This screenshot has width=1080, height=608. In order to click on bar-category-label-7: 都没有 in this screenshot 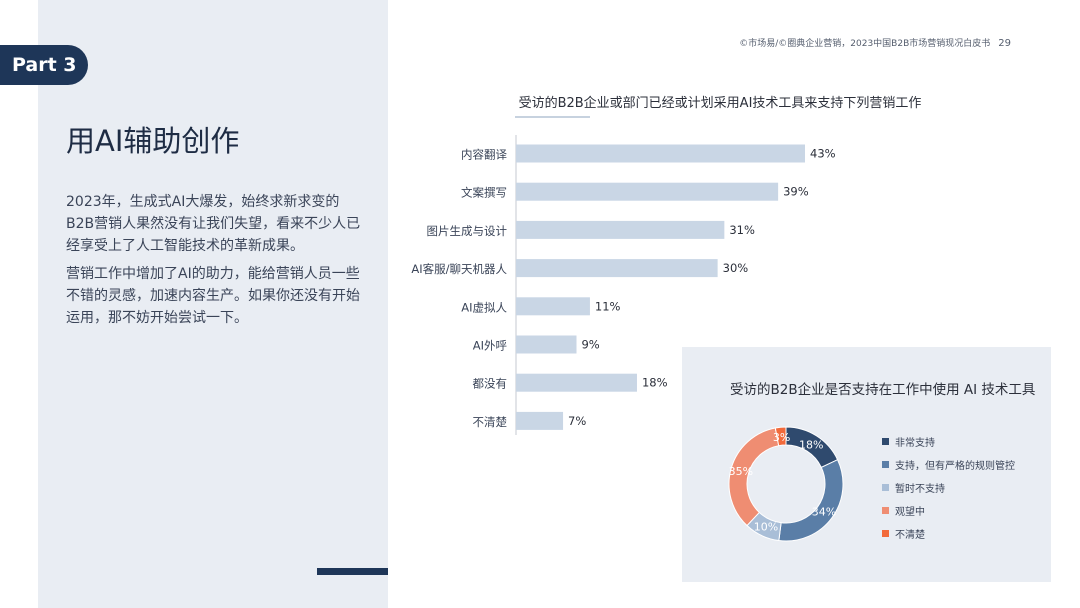, I will do `click(490, 384)`.